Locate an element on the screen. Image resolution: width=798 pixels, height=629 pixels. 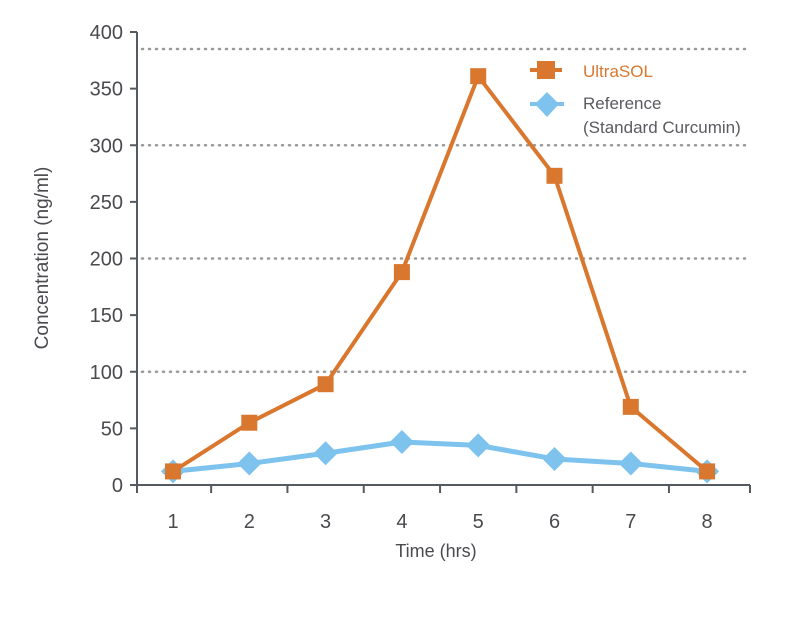
x-tick-label: 6 is located at coordinates (554, 522).